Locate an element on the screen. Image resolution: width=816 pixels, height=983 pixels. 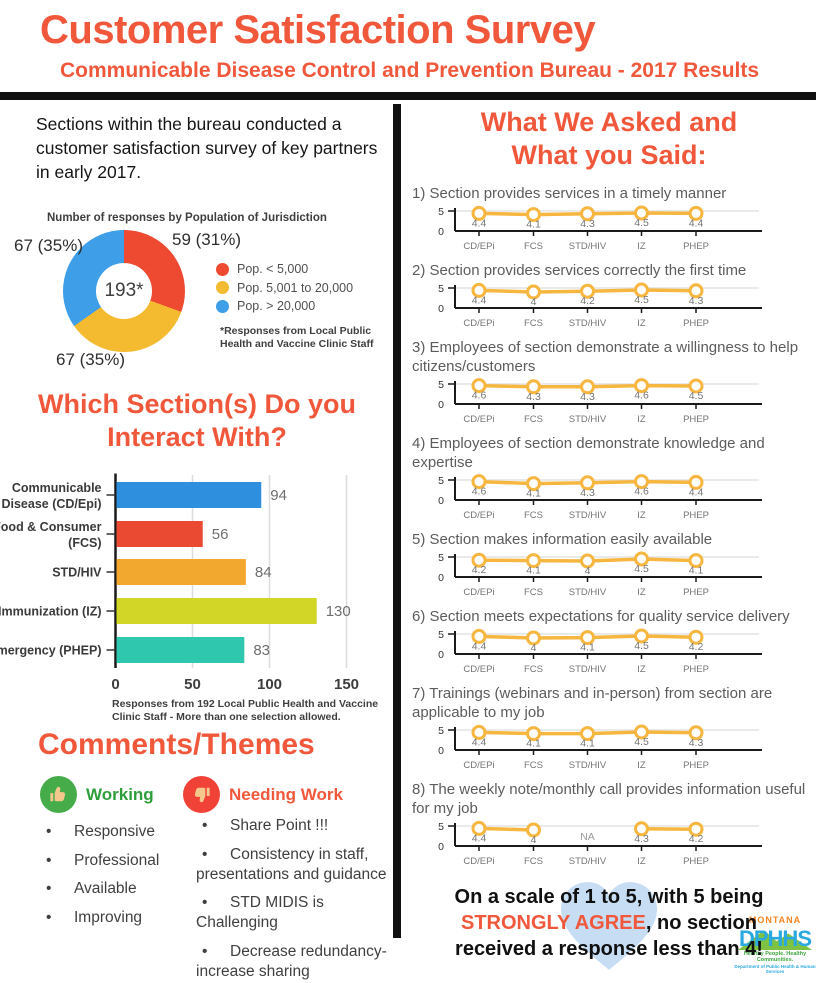
svg-text: Emergency (PHEP) is located at coordinates (51, 651).